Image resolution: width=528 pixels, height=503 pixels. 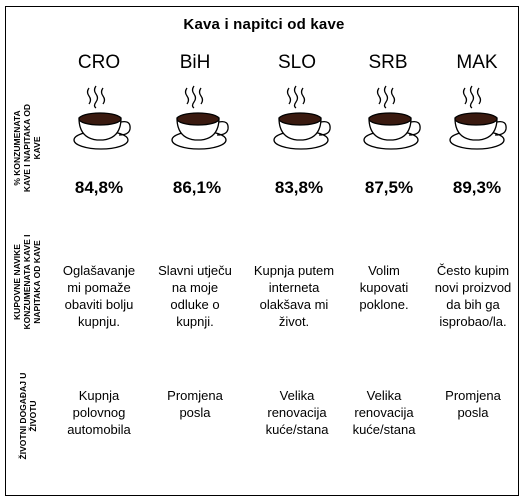 I want to click on percentage-bih: 86,1%, so click(x=197, y=187).